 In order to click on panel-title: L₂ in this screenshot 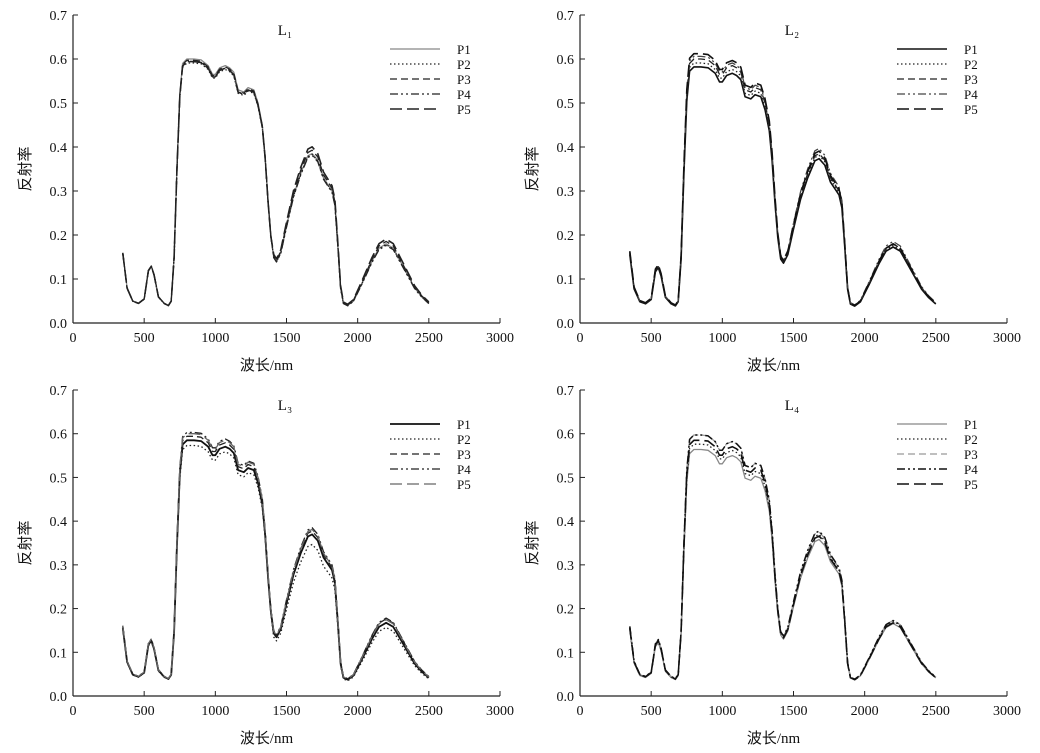, I will do `click(792, 31)`.